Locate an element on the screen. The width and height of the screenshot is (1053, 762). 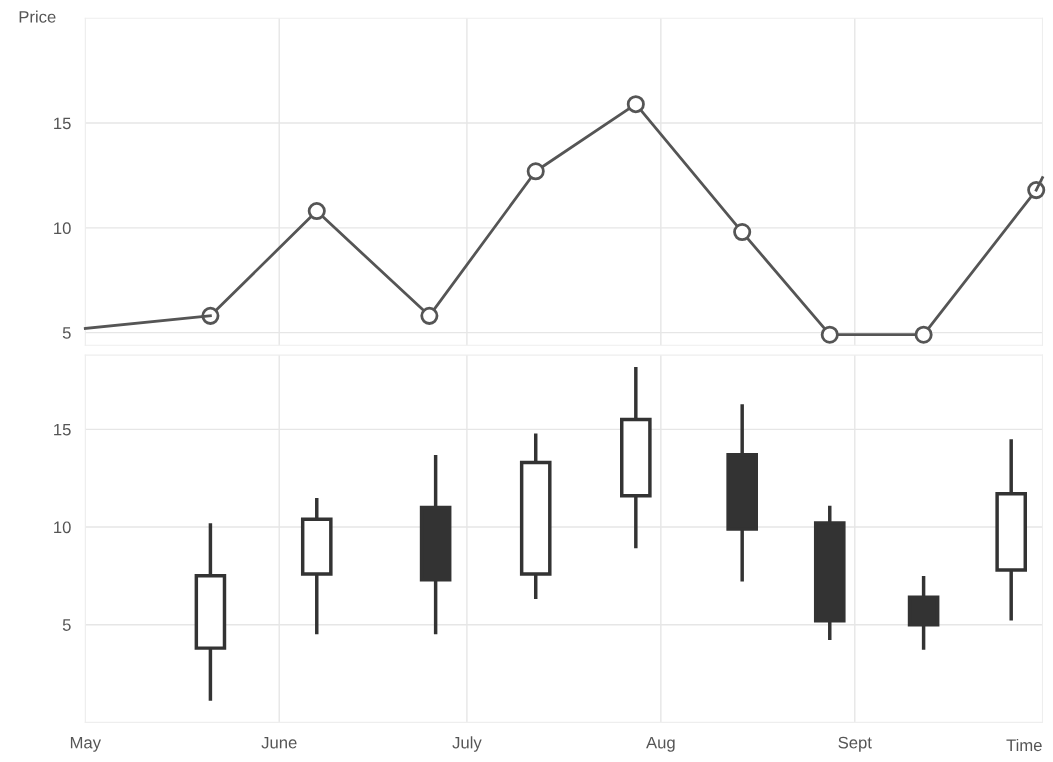
x-tick-label: July is located at coordinates (467, 744).